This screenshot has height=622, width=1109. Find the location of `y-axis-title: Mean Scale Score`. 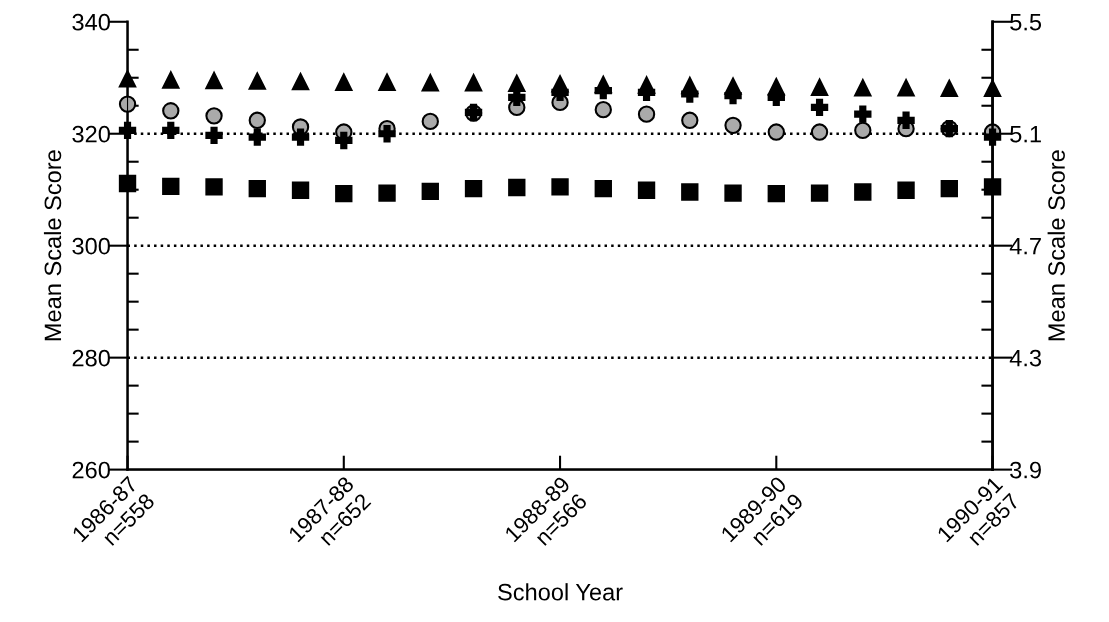

y-axis-title: Mean Scale Score is located at coordinates (52, 245).